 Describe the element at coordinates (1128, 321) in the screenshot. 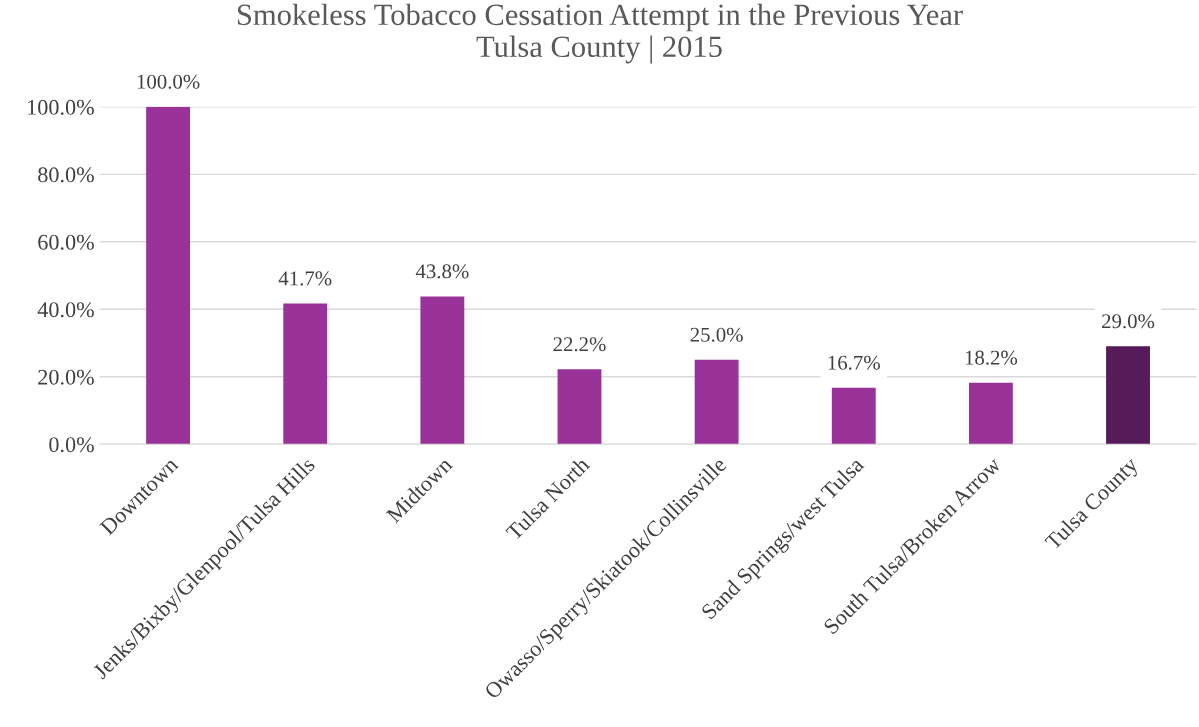

I see `data-label: 29.0%` at that location.